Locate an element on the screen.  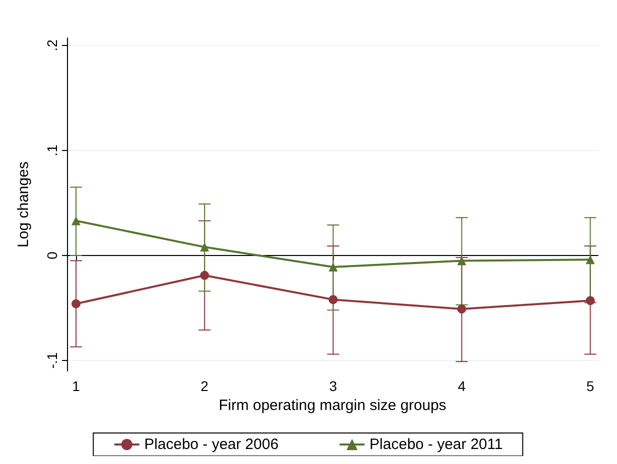
x-tick-label: 3 is located at coordinates (333, 386).